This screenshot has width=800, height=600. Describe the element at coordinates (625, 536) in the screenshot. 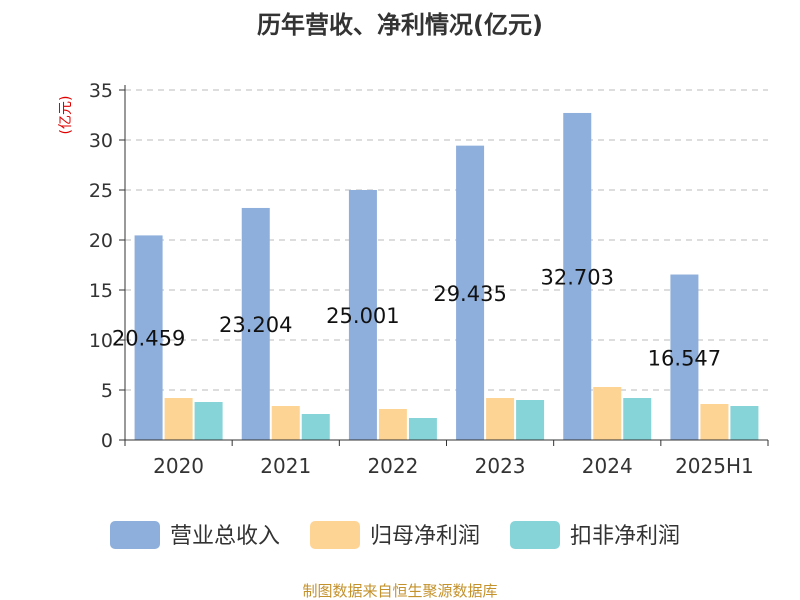

I see `legend-label: 扣非净利润` at that location.